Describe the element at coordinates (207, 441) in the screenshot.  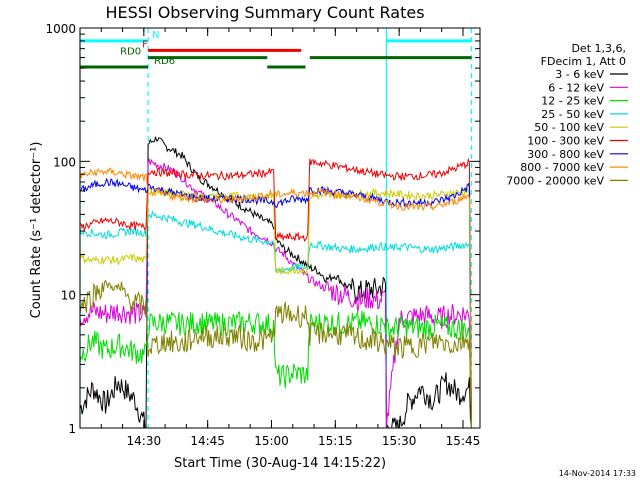
I see `x-tick-label: 14:45` at that location.